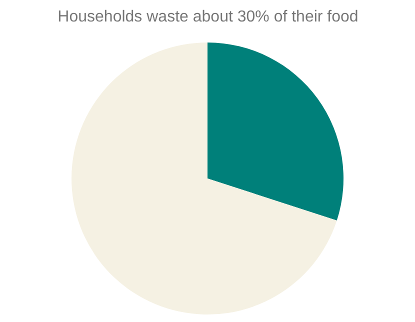 This screenshot has width=415, height=322. What do you see at coordinates (208, 17) in the screenshot?
I see `chart-title: Households waste about 30% of their food` at bounding box center [208, 17].